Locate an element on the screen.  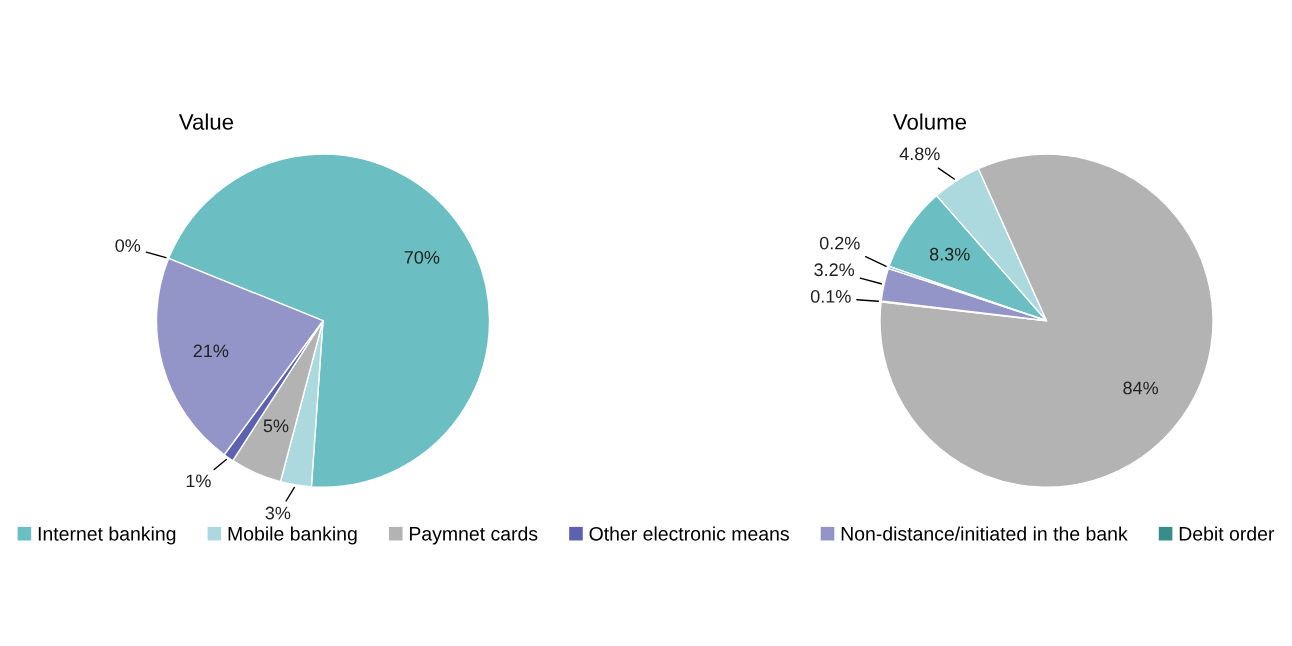
chart-title: Volume is located at coordinates (929, 121).